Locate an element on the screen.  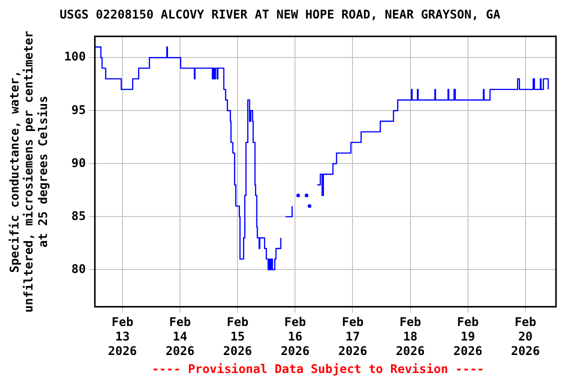
chart-title: USGS 02208150 ALCOVY RIVER AT NEW HOPE ROAD, NEAR GRAYSON, GA is located at coordinates (281, 14).